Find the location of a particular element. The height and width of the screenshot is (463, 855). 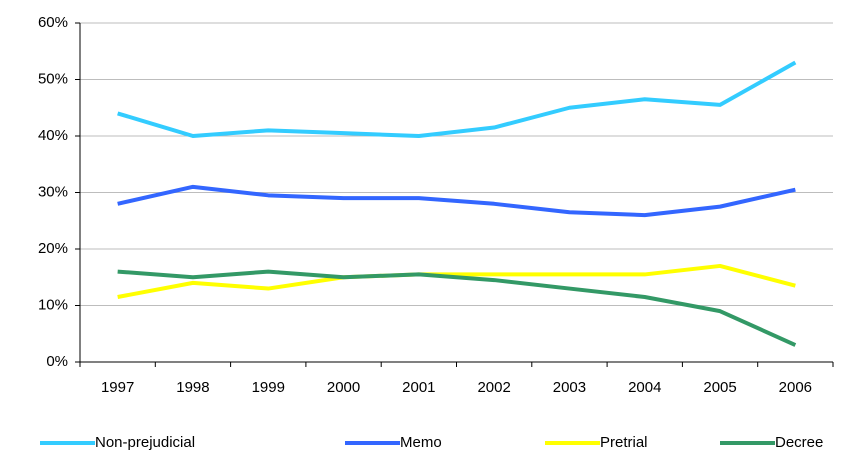

legend-label: Non-prejudicial is located at coordinates (145, 442).